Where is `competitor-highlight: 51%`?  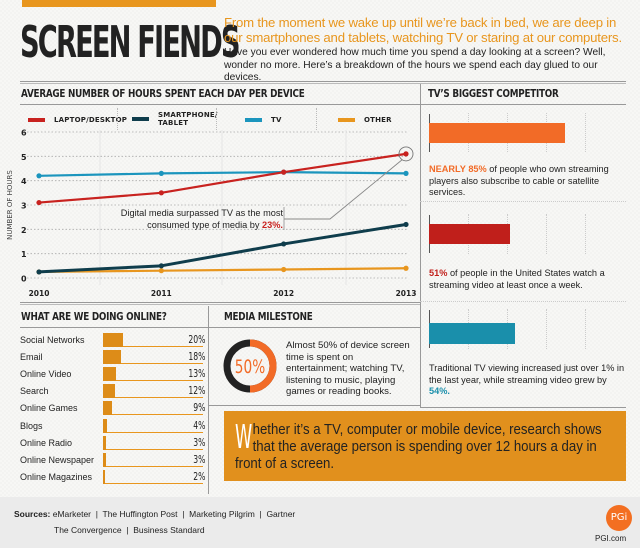 competitor-highlight: 51% is located at coordinates (438, 273).